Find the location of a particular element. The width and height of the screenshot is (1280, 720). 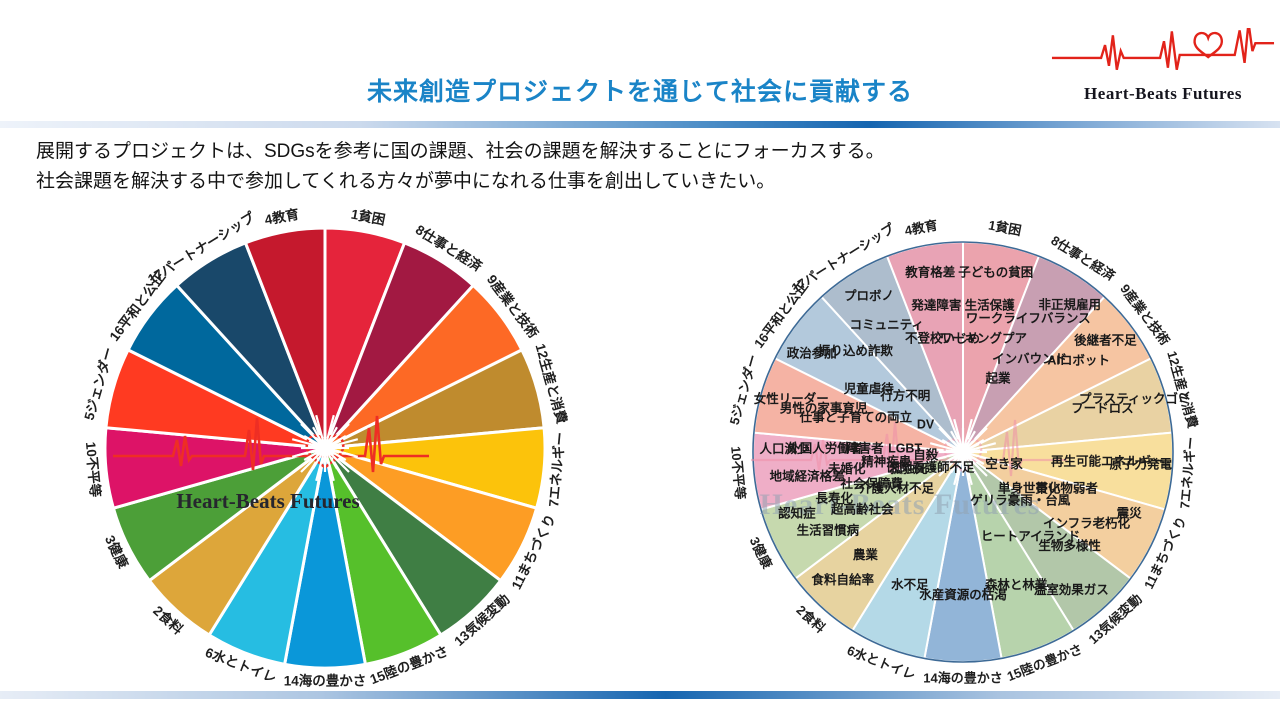

issue-label: ゲリラ豪雨・台風 is located at coordinates (1020, 500).